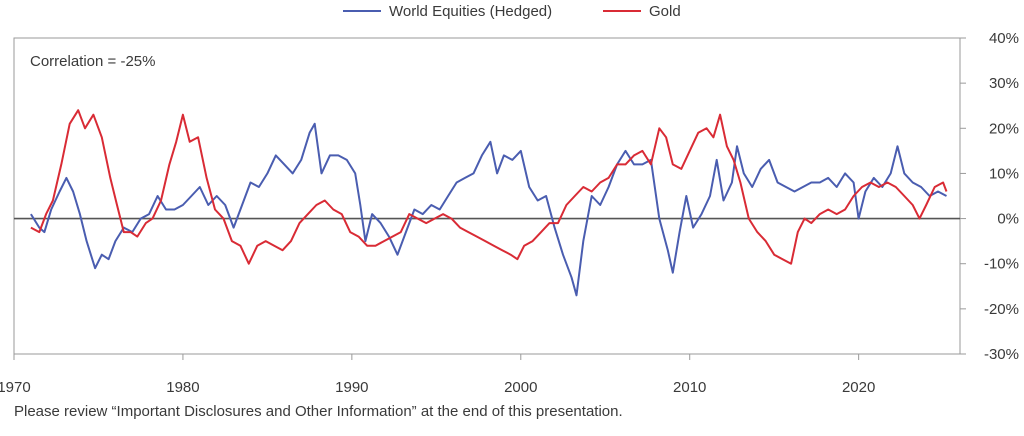  What do you see at coordinates (989, 196) in the screenshot?
I see `y-axis: 40% 30% 20% 10% 0% -10% -20% -30%` at bounding box center [989, 196].